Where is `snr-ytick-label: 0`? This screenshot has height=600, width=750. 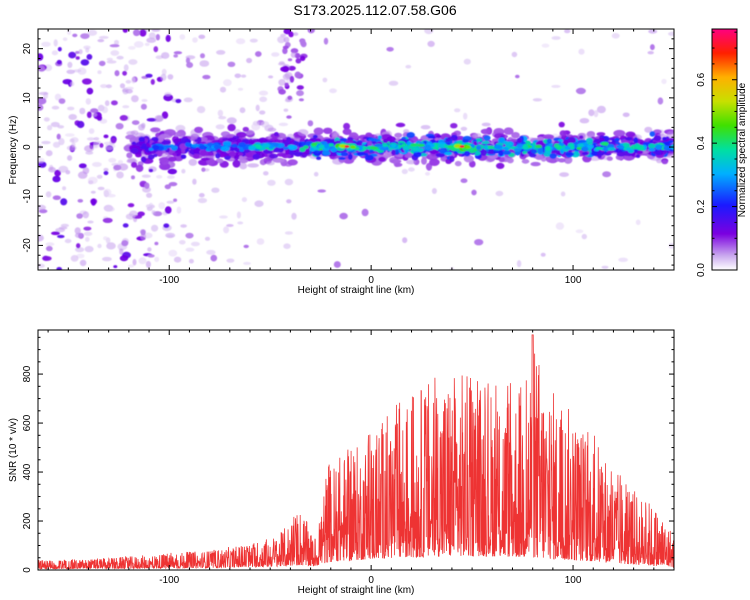 snr-ytick-label: 0 is located at coordinates (27, 570).